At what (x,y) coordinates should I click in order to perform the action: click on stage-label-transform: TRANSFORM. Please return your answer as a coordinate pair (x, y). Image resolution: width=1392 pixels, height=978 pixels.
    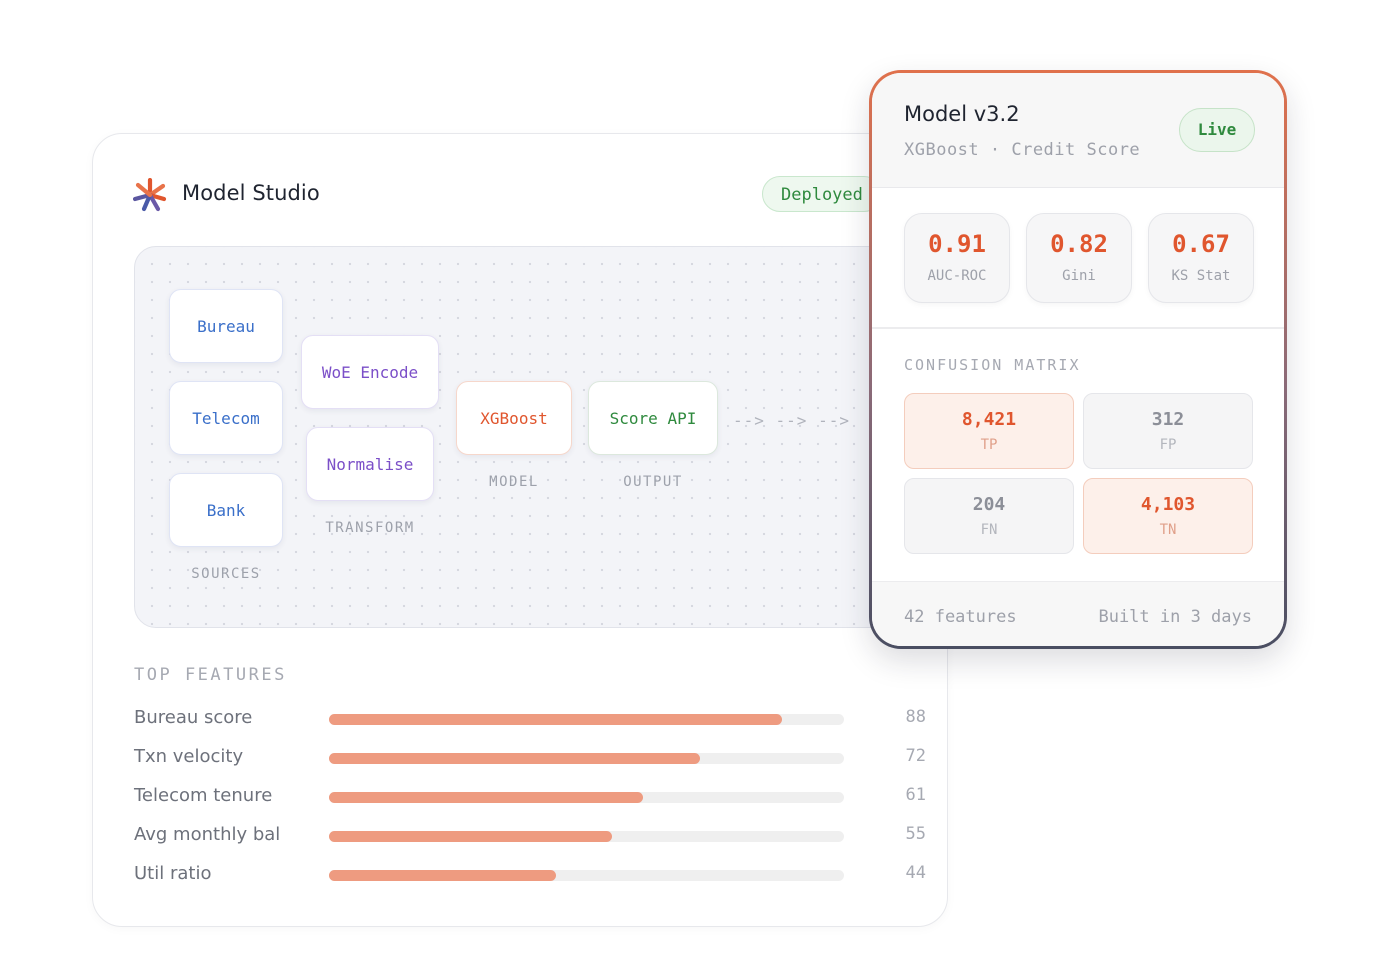
    Looking at the image, I should click on (370, 528).